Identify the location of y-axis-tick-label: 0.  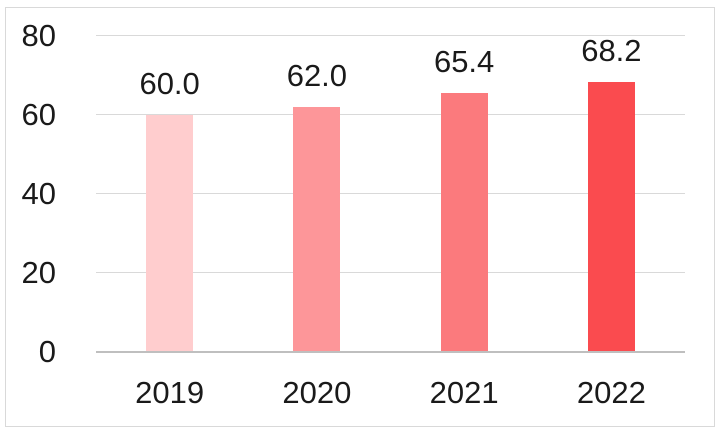
(47, 351).